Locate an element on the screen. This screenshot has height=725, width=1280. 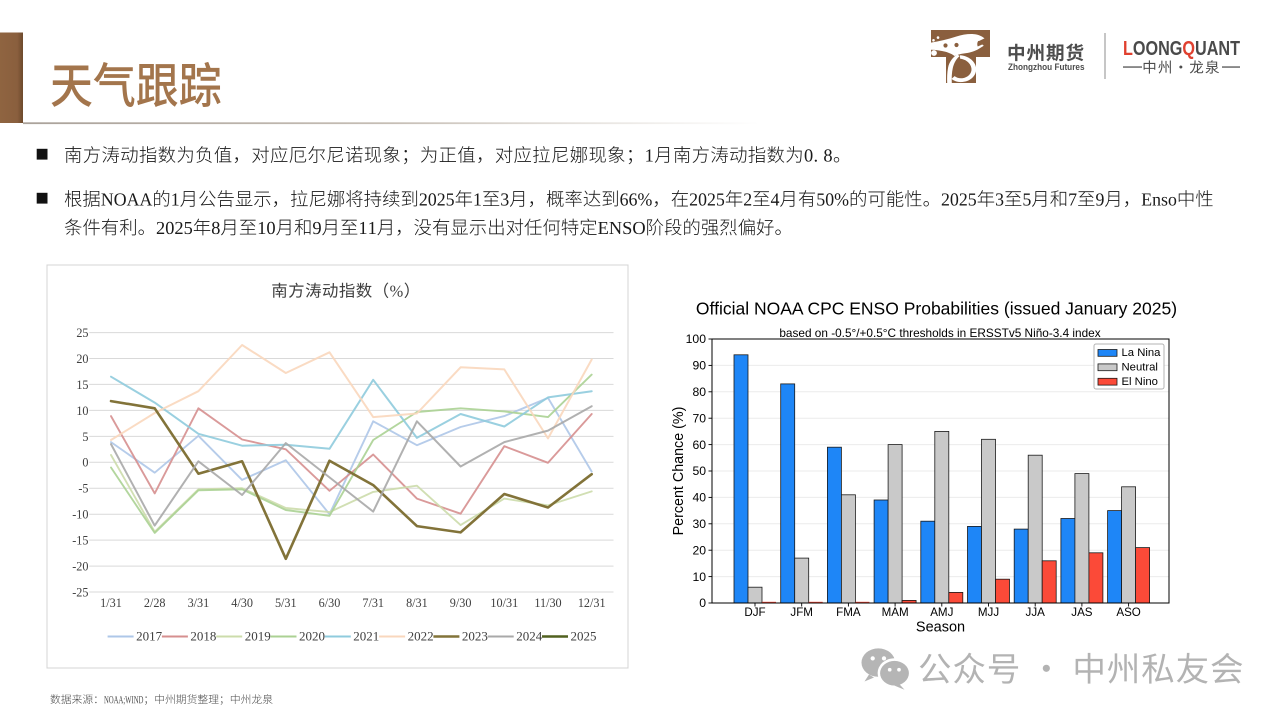
svg-text: Zhongzhou Futures is located at coordinates (1046, 67).